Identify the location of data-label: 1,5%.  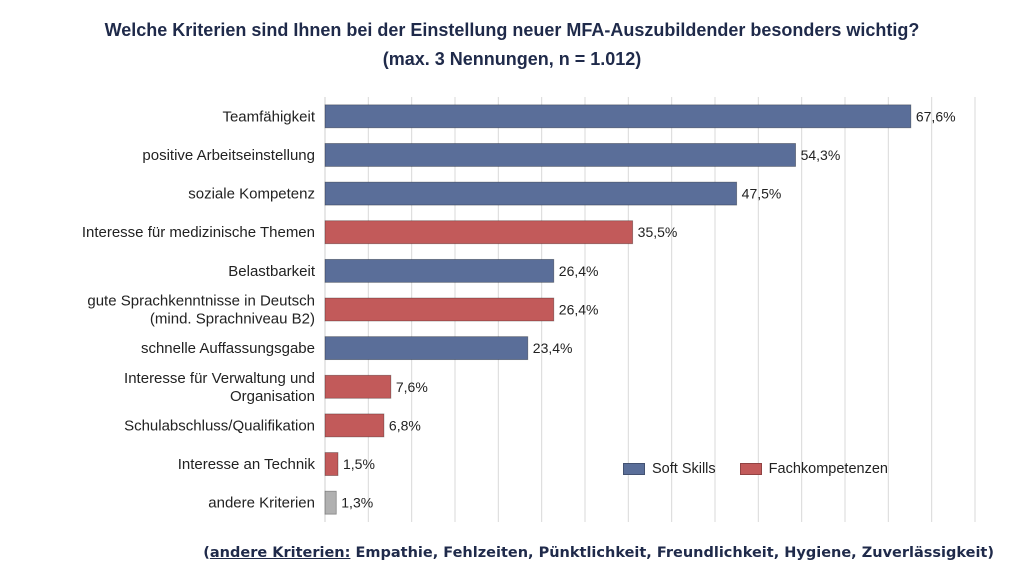
(359, 464).